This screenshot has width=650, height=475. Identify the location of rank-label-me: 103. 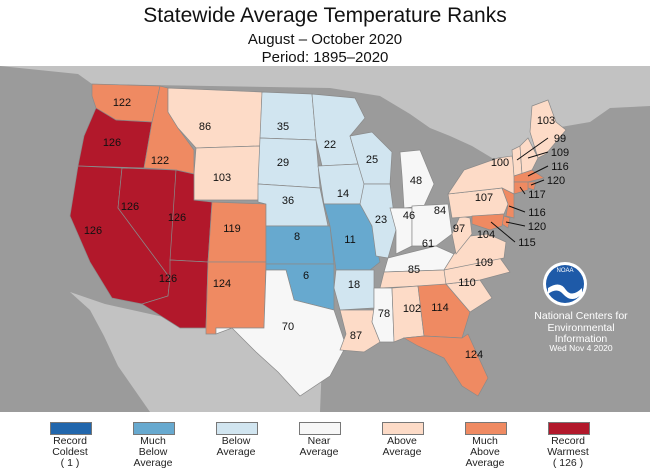
(546, 121).